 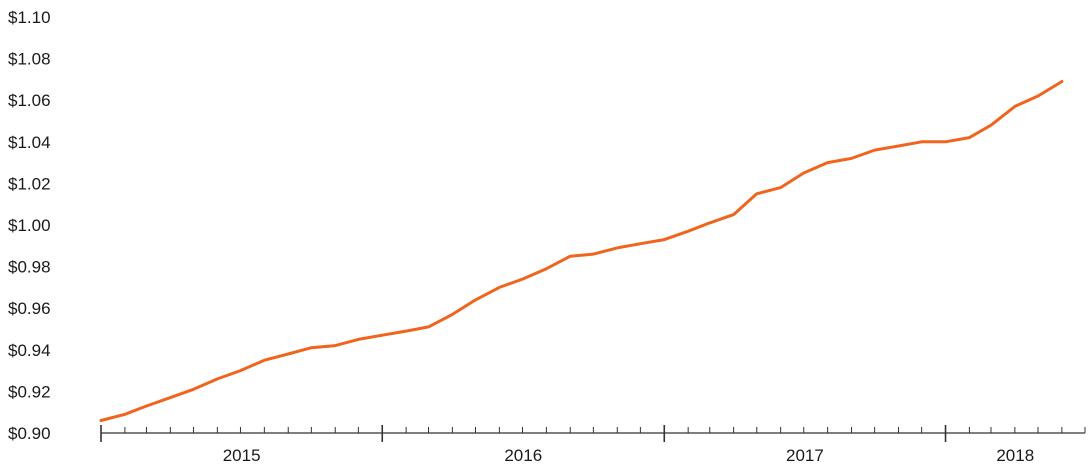 What do you see at coordinates (29, 142) in the screenshot?
I see `y-tick-label: $1.04` at bounding box center [29, 142].